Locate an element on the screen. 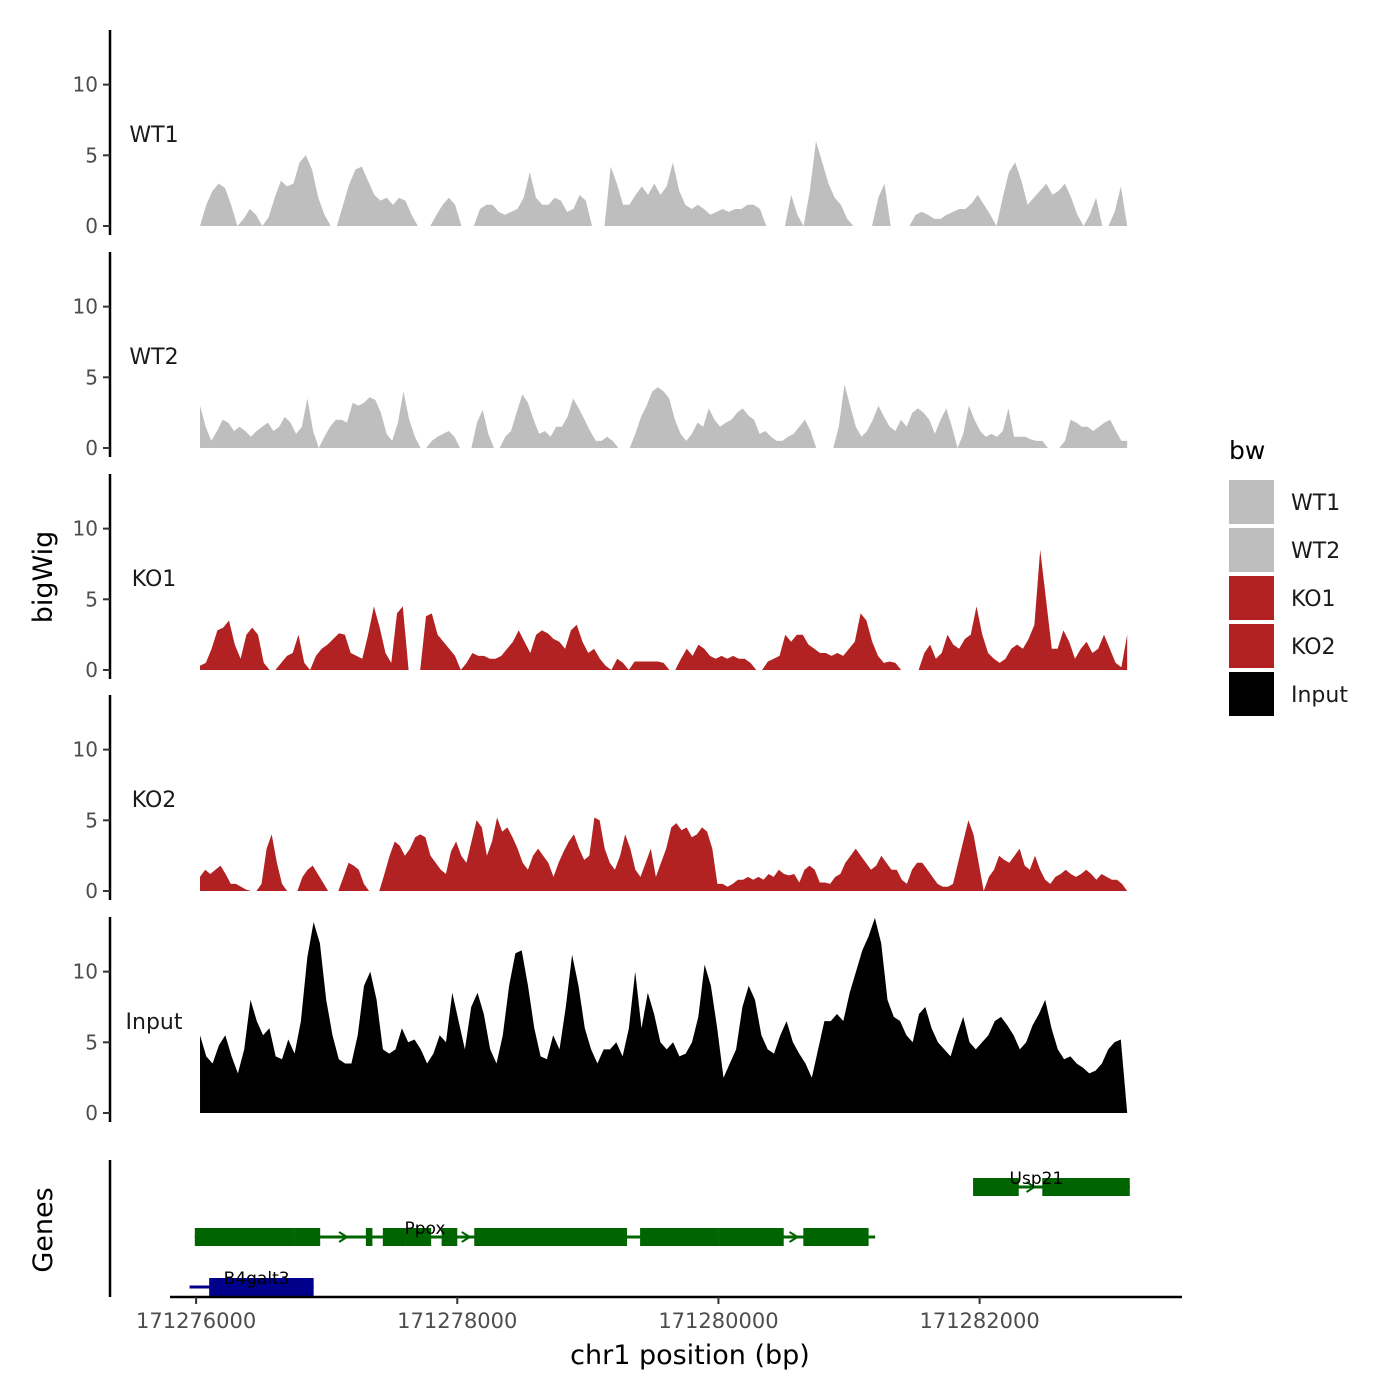 The image size is (1400, 1400). legend-item-wt1: WT1 is located at coordinates (1284, 502).